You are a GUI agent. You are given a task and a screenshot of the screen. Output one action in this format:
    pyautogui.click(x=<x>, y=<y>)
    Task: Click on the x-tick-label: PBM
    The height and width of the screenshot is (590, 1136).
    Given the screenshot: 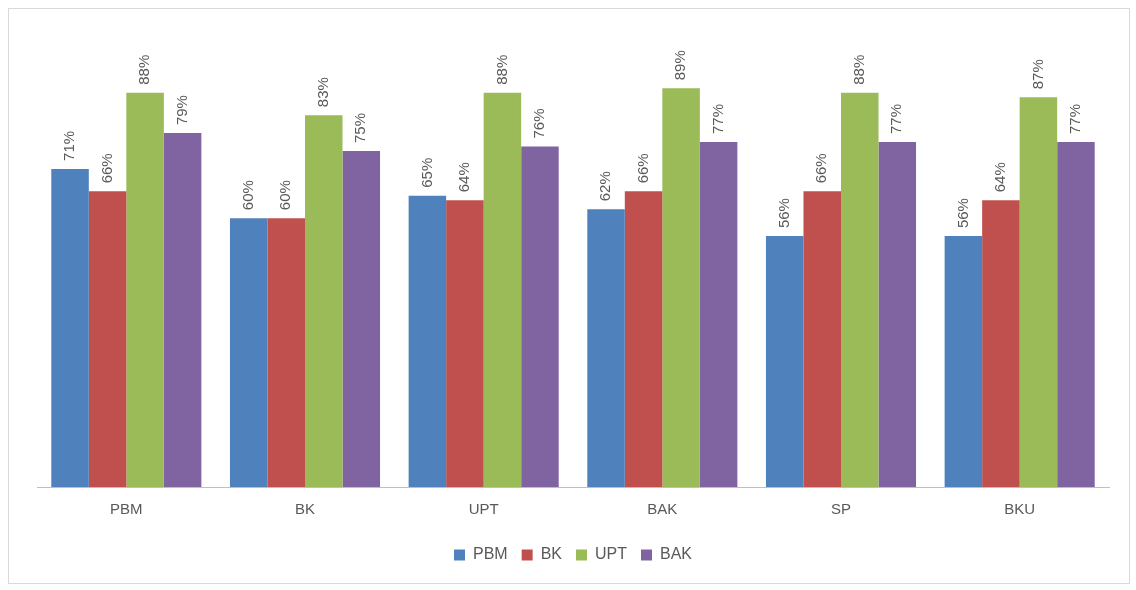 What is the action you would take?
    pyautogui.click(x=126, y=509)
    